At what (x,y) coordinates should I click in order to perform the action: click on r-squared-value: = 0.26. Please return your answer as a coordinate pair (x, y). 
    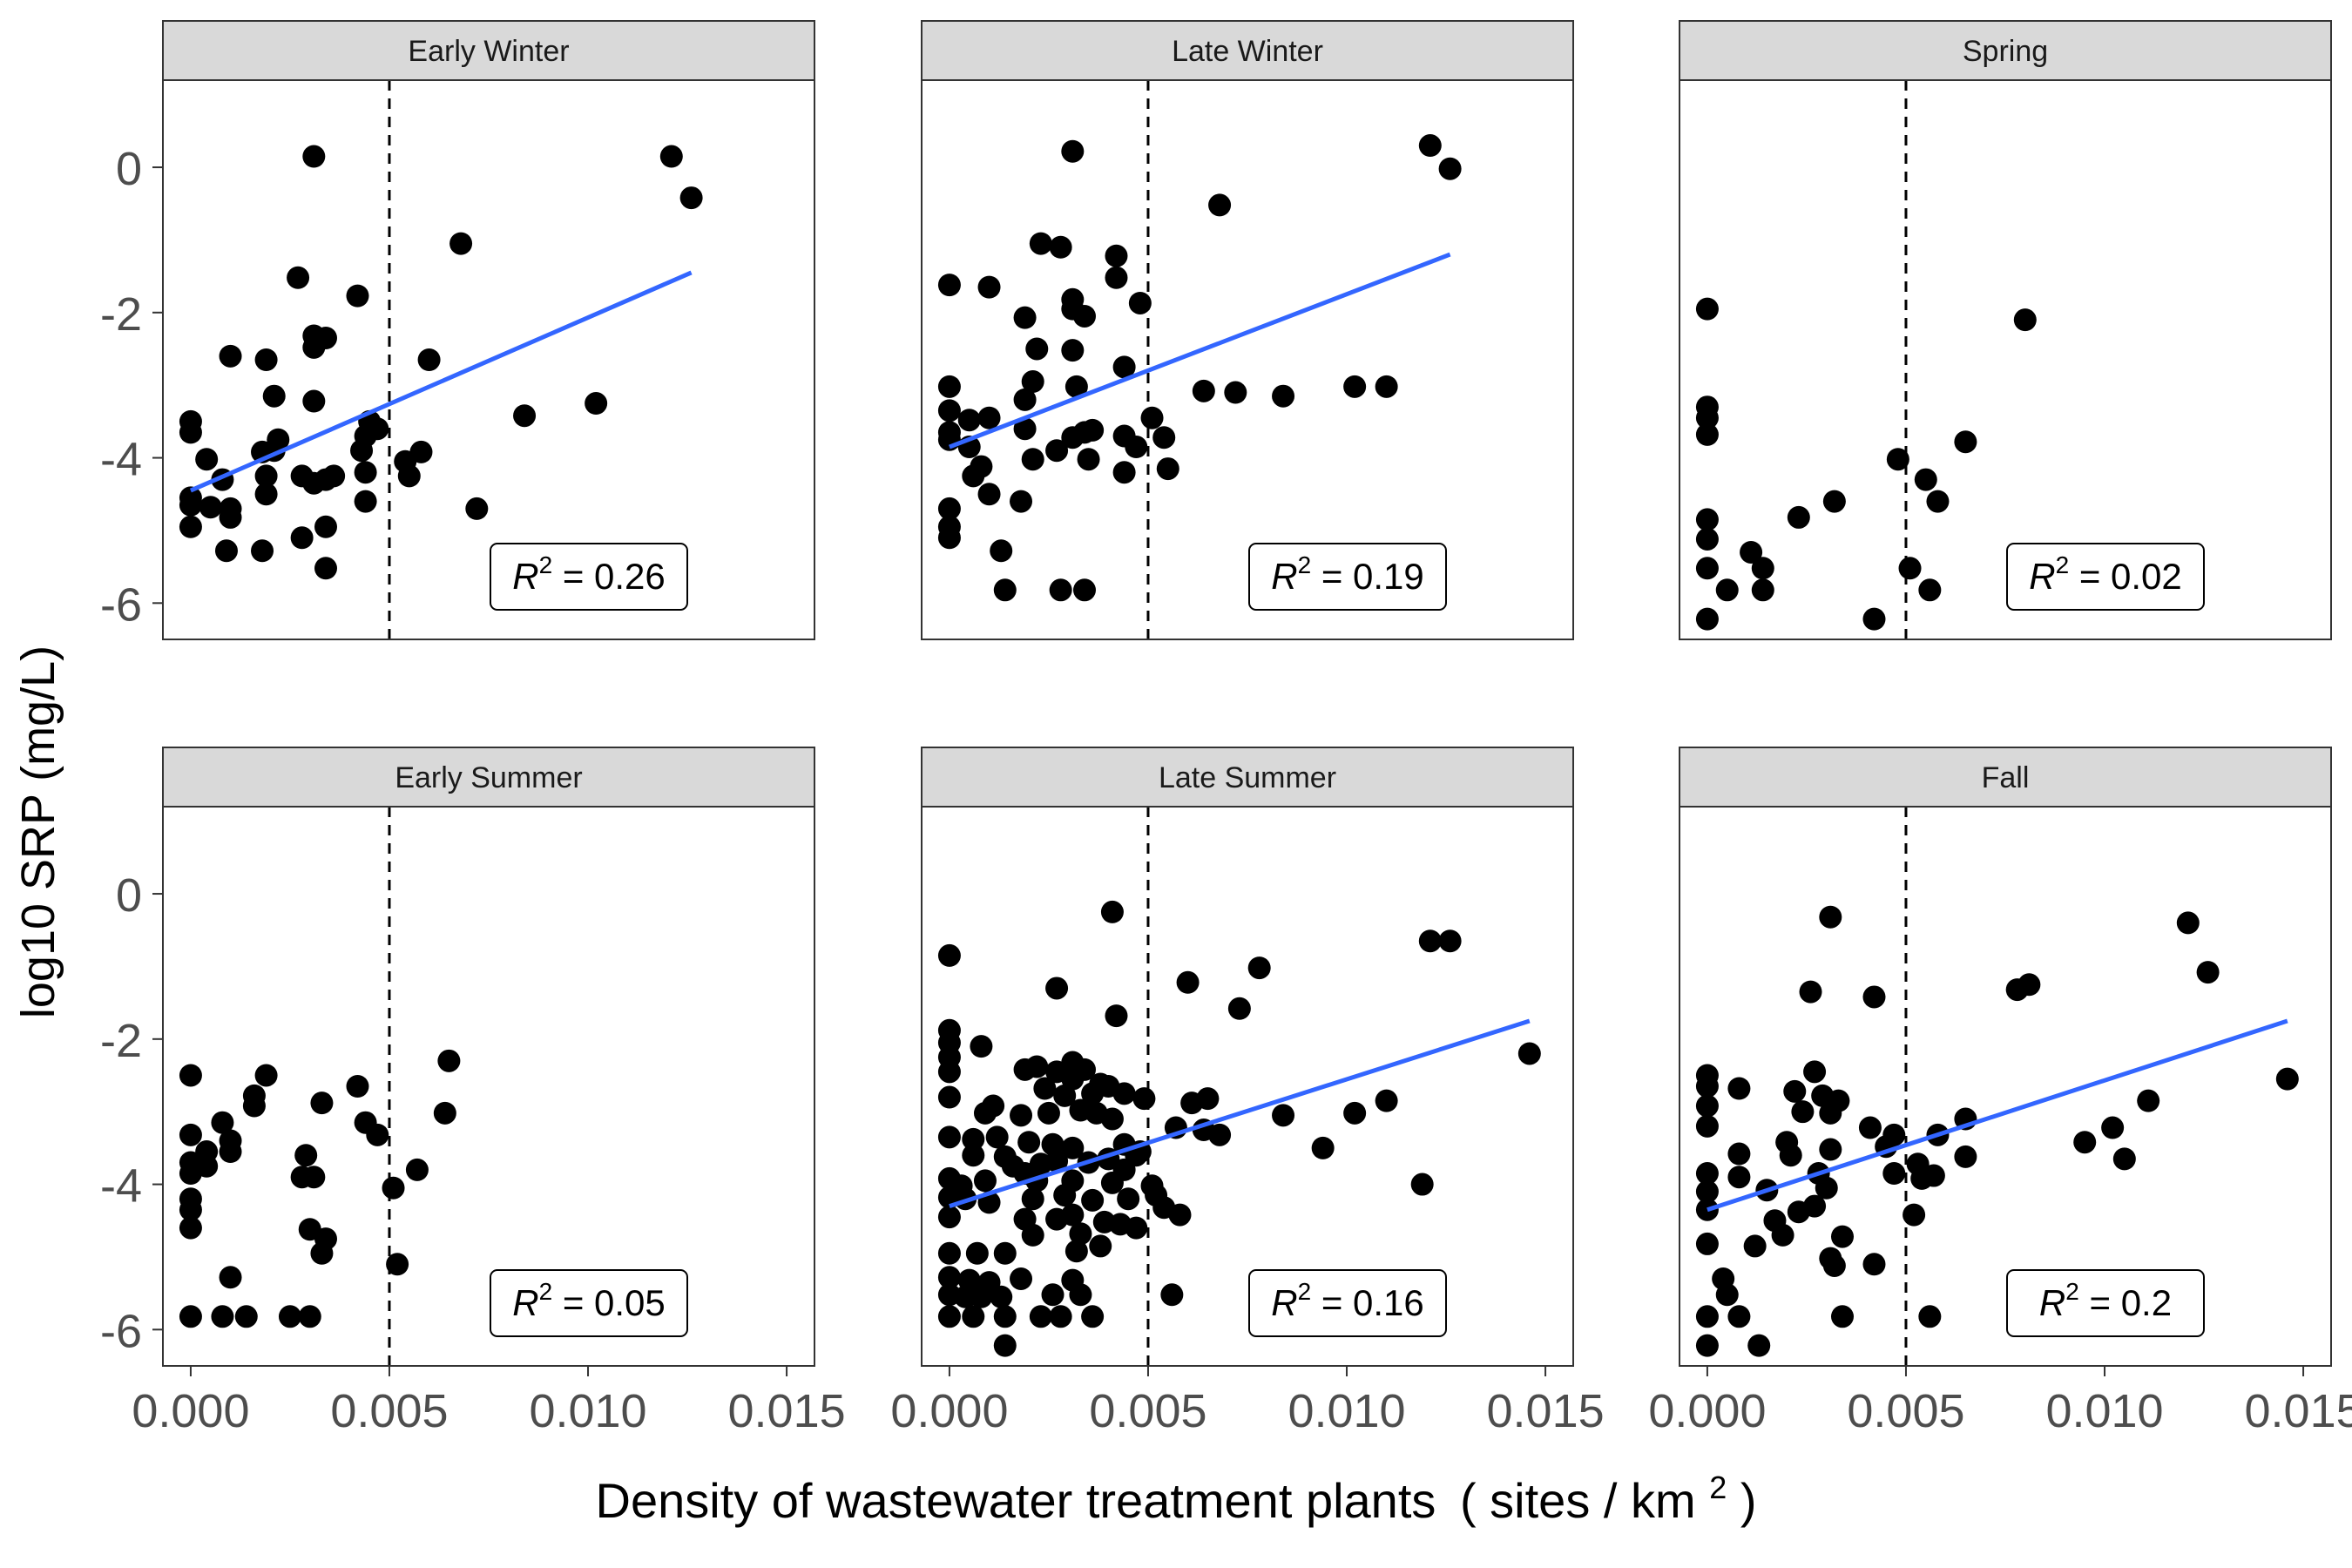
    Looking at the image, I should click on (609, 576).